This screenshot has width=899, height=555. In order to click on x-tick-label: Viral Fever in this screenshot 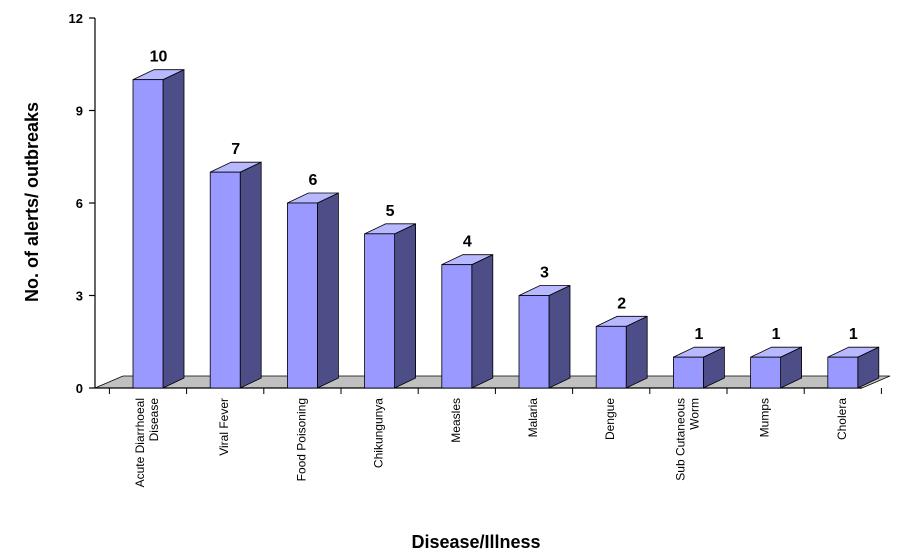, I will do `click(224, 427)`.